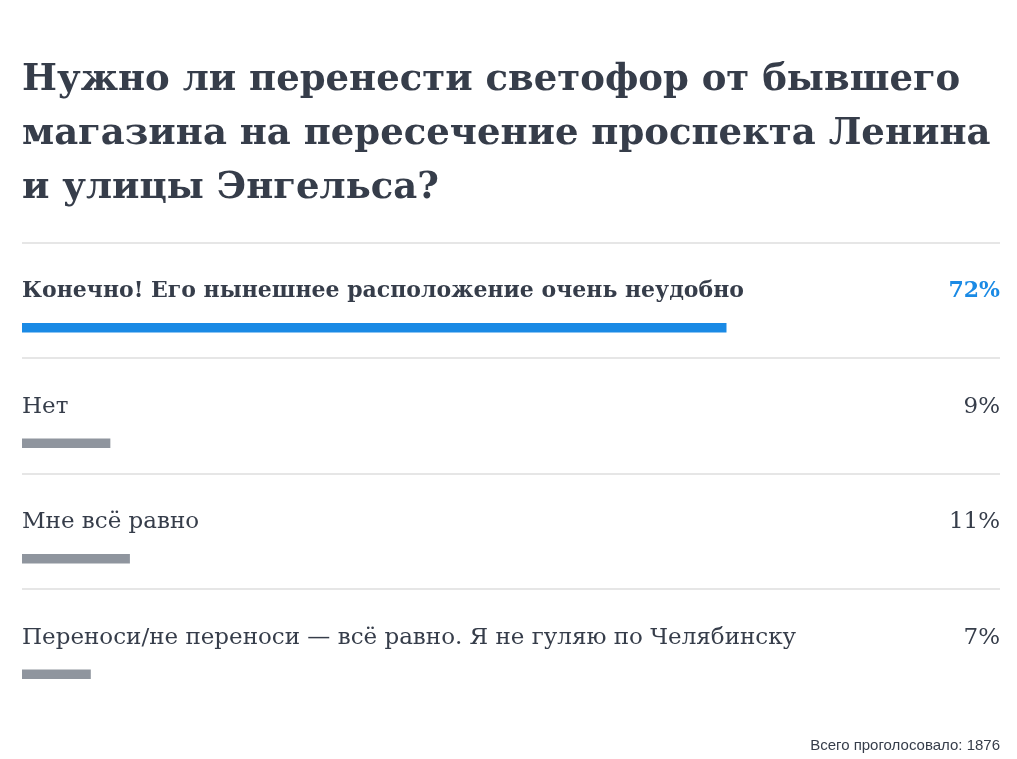 The image size is (1017, 759). Describe the element at coordinates (383, 289) in the screenshot. I see `y-tick-label: Конечно! Его нынешнее расположение очень неудобно` at that location.